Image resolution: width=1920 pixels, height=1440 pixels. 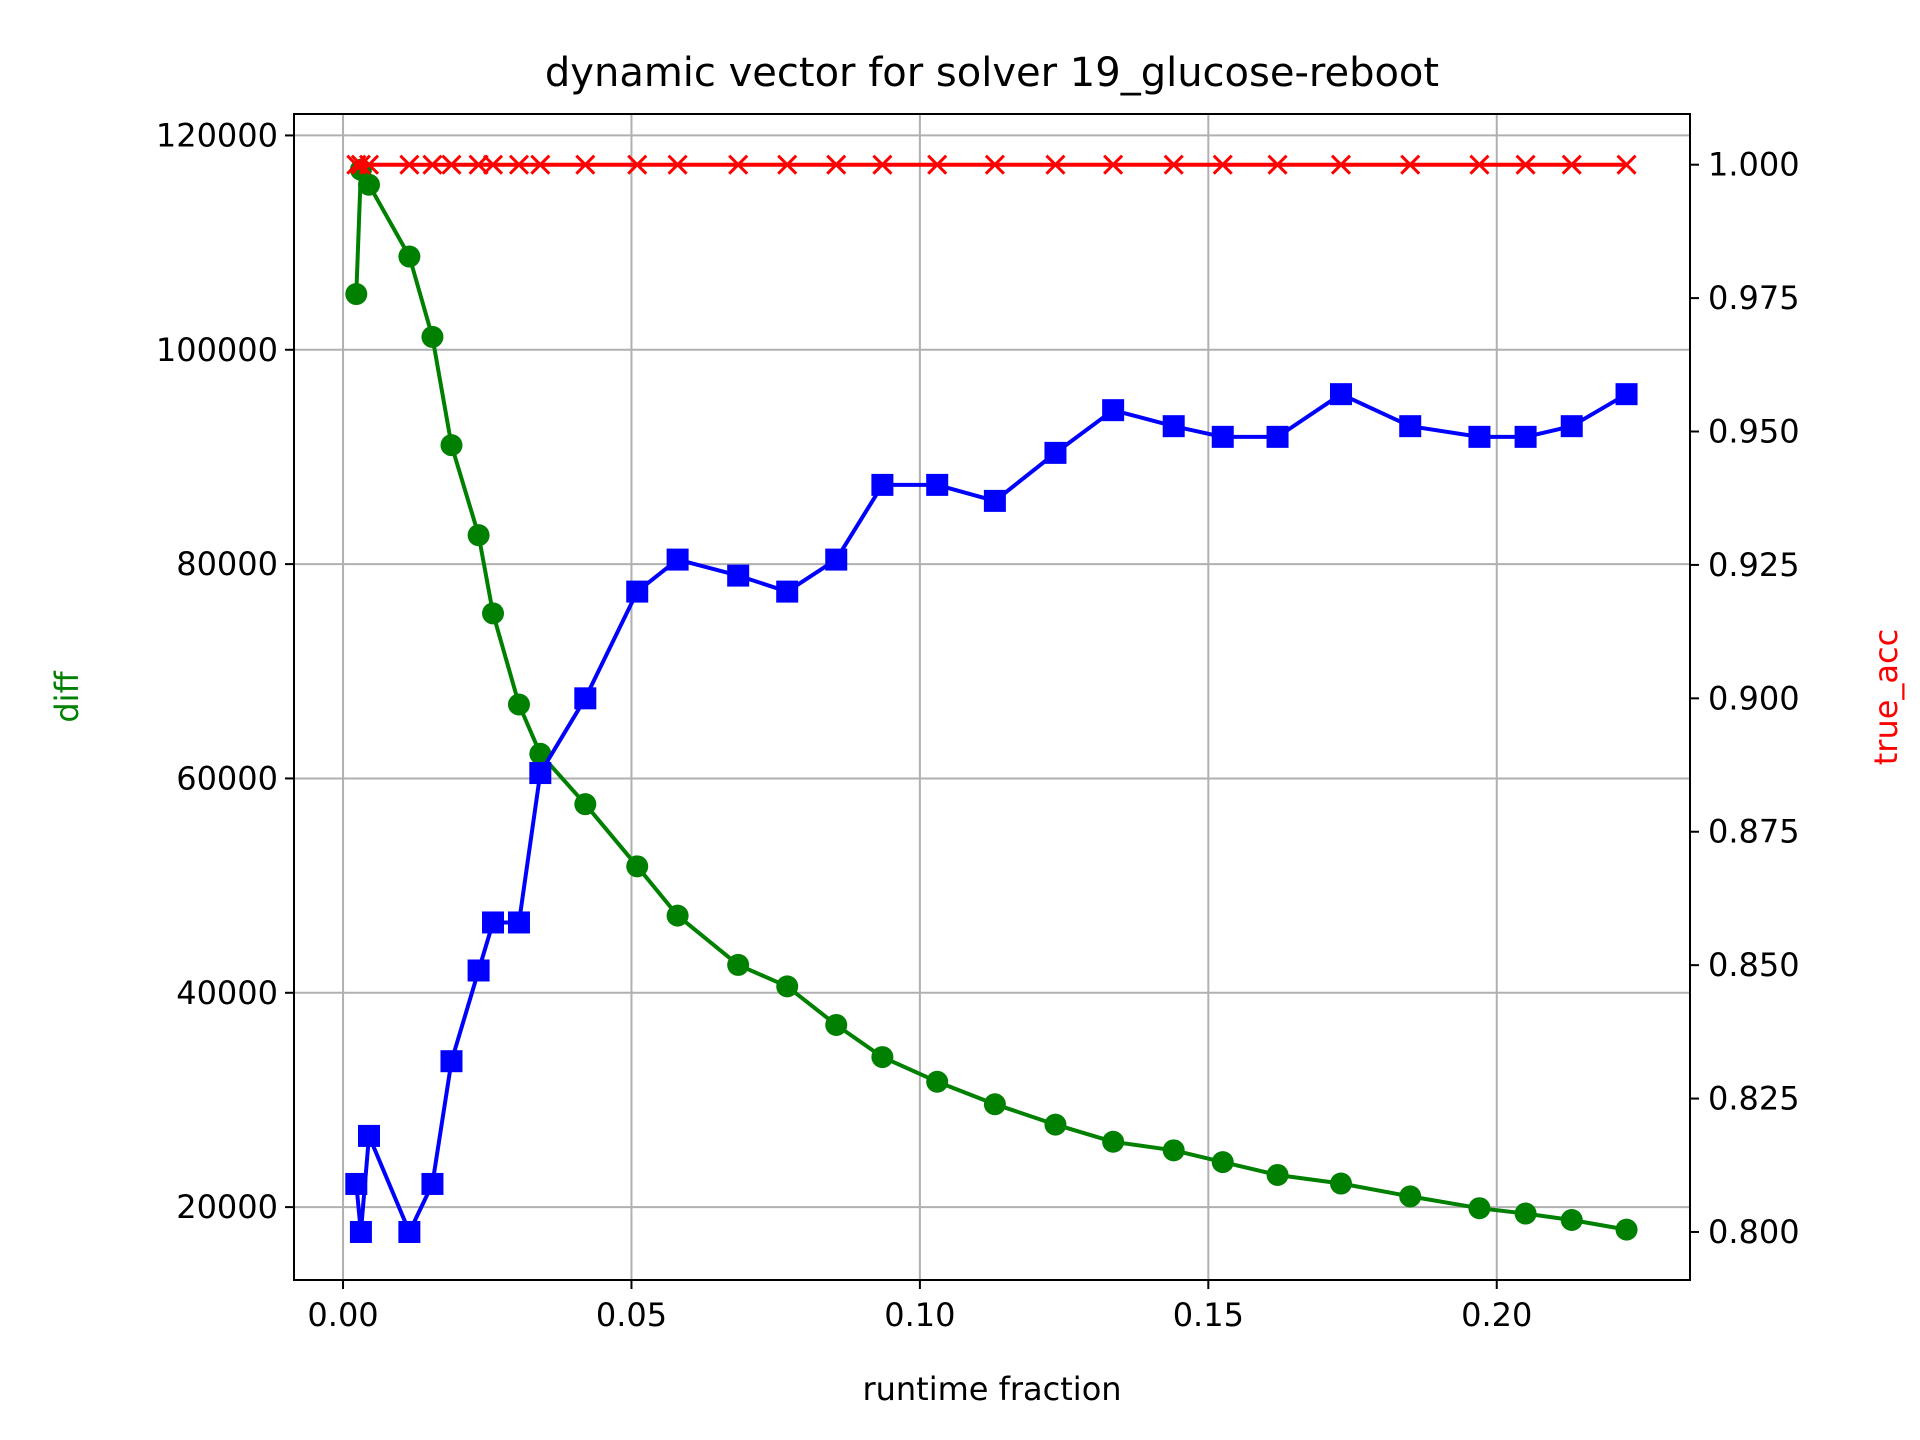 What do you see at coordinates (1754, 832) in the screenshot?
I see `y2-tick-label: 0.875` at bounding box center [1754, 832].